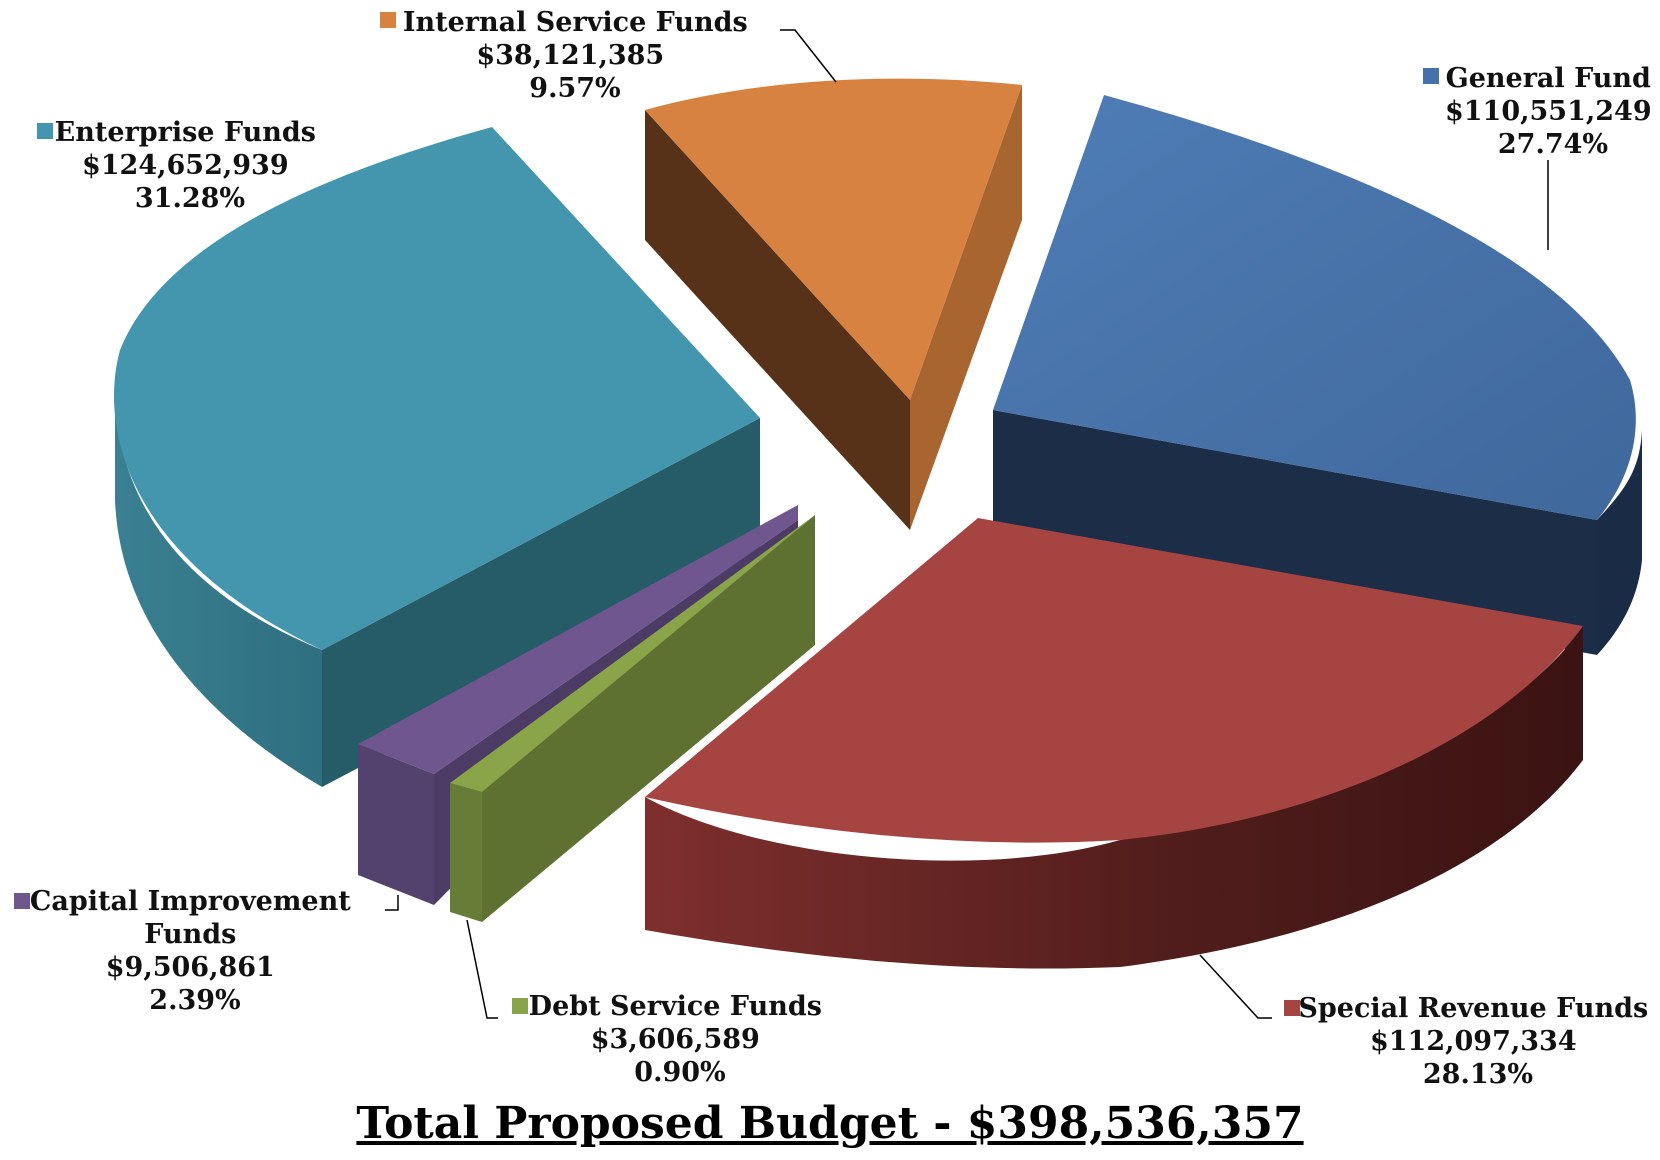 The width and height of the screenshot is (1660, 1160). Describe the element at coordinates (218, 593) in the screenshot. I see `enterprise-side-outer` at that location.